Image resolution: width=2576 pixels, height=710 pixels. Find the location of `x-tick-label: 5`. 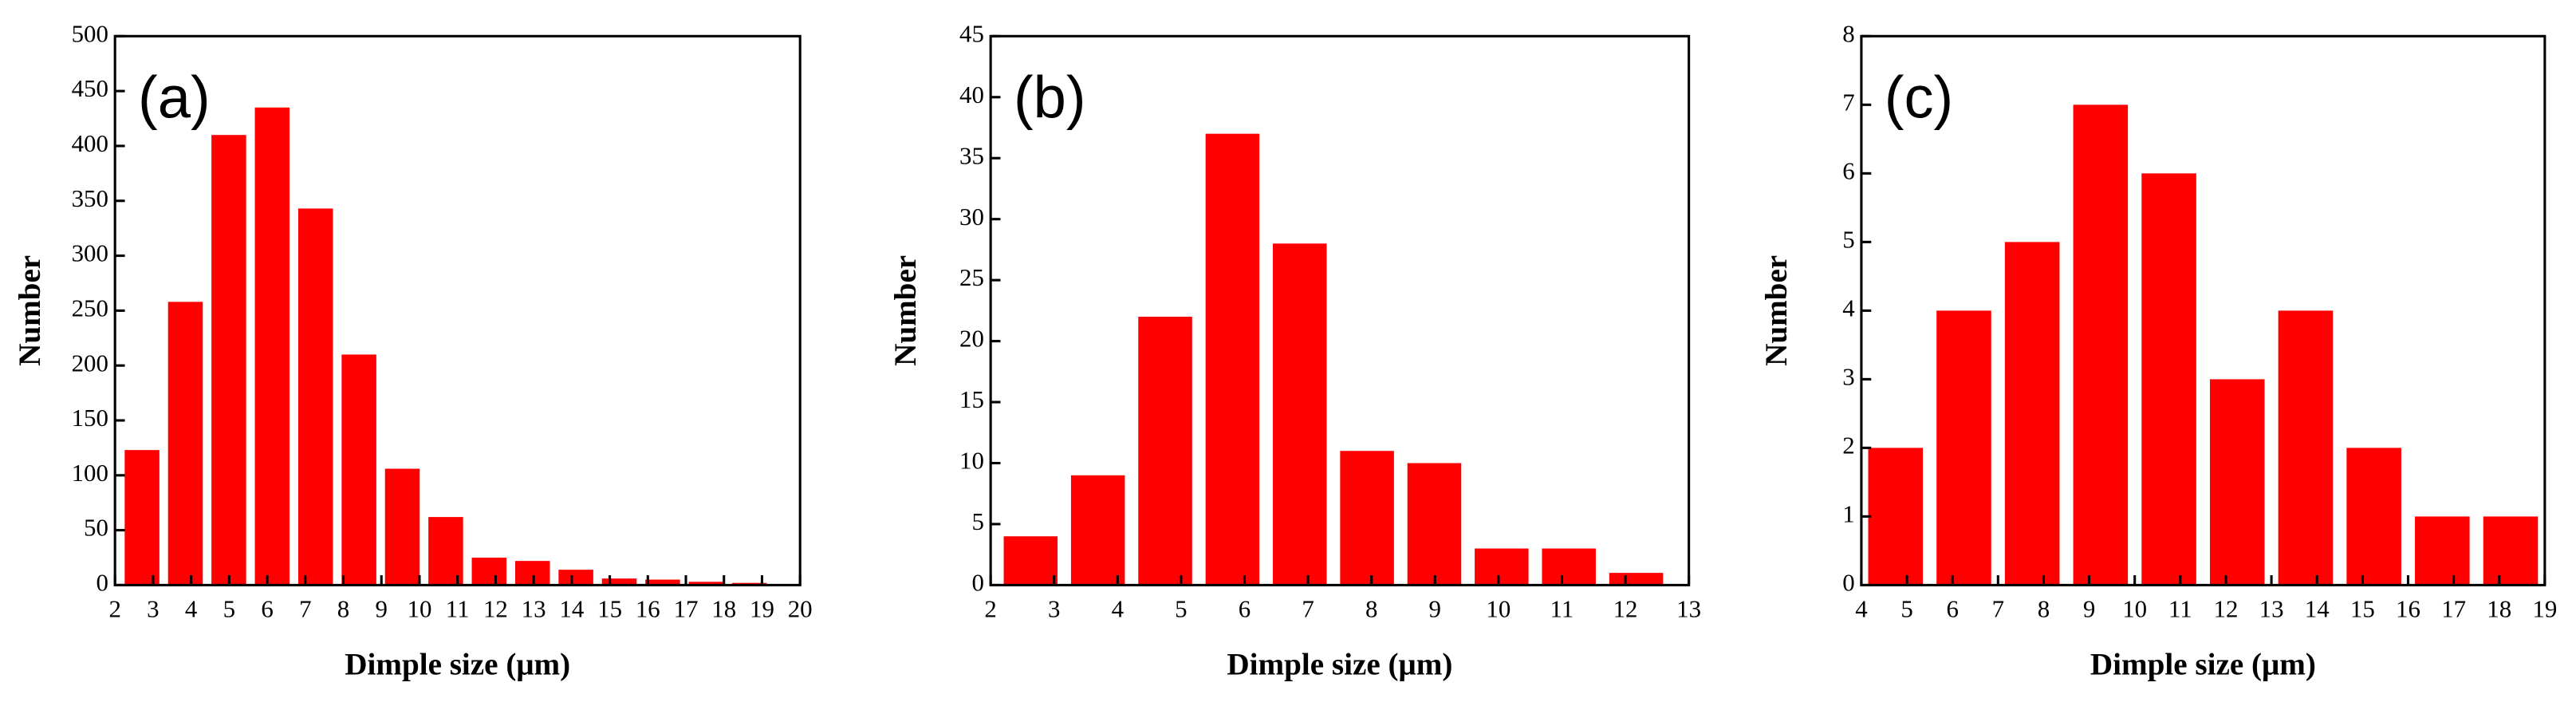

x-tick-label: 5 is located at coordinates (1906, 608).